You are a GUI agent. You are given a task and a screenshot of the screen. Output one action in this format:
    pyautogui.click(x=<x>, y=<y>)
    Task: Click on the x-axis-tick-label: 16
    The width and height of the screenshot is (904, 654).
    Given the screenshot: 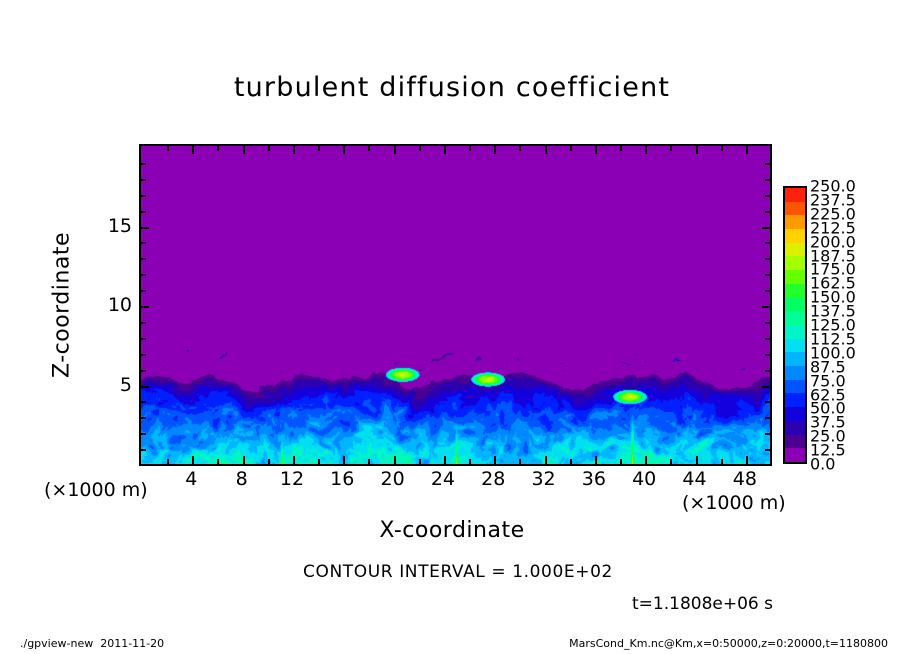 What is the action you would take?
    pyautogui.click(x=342, y=479)
    